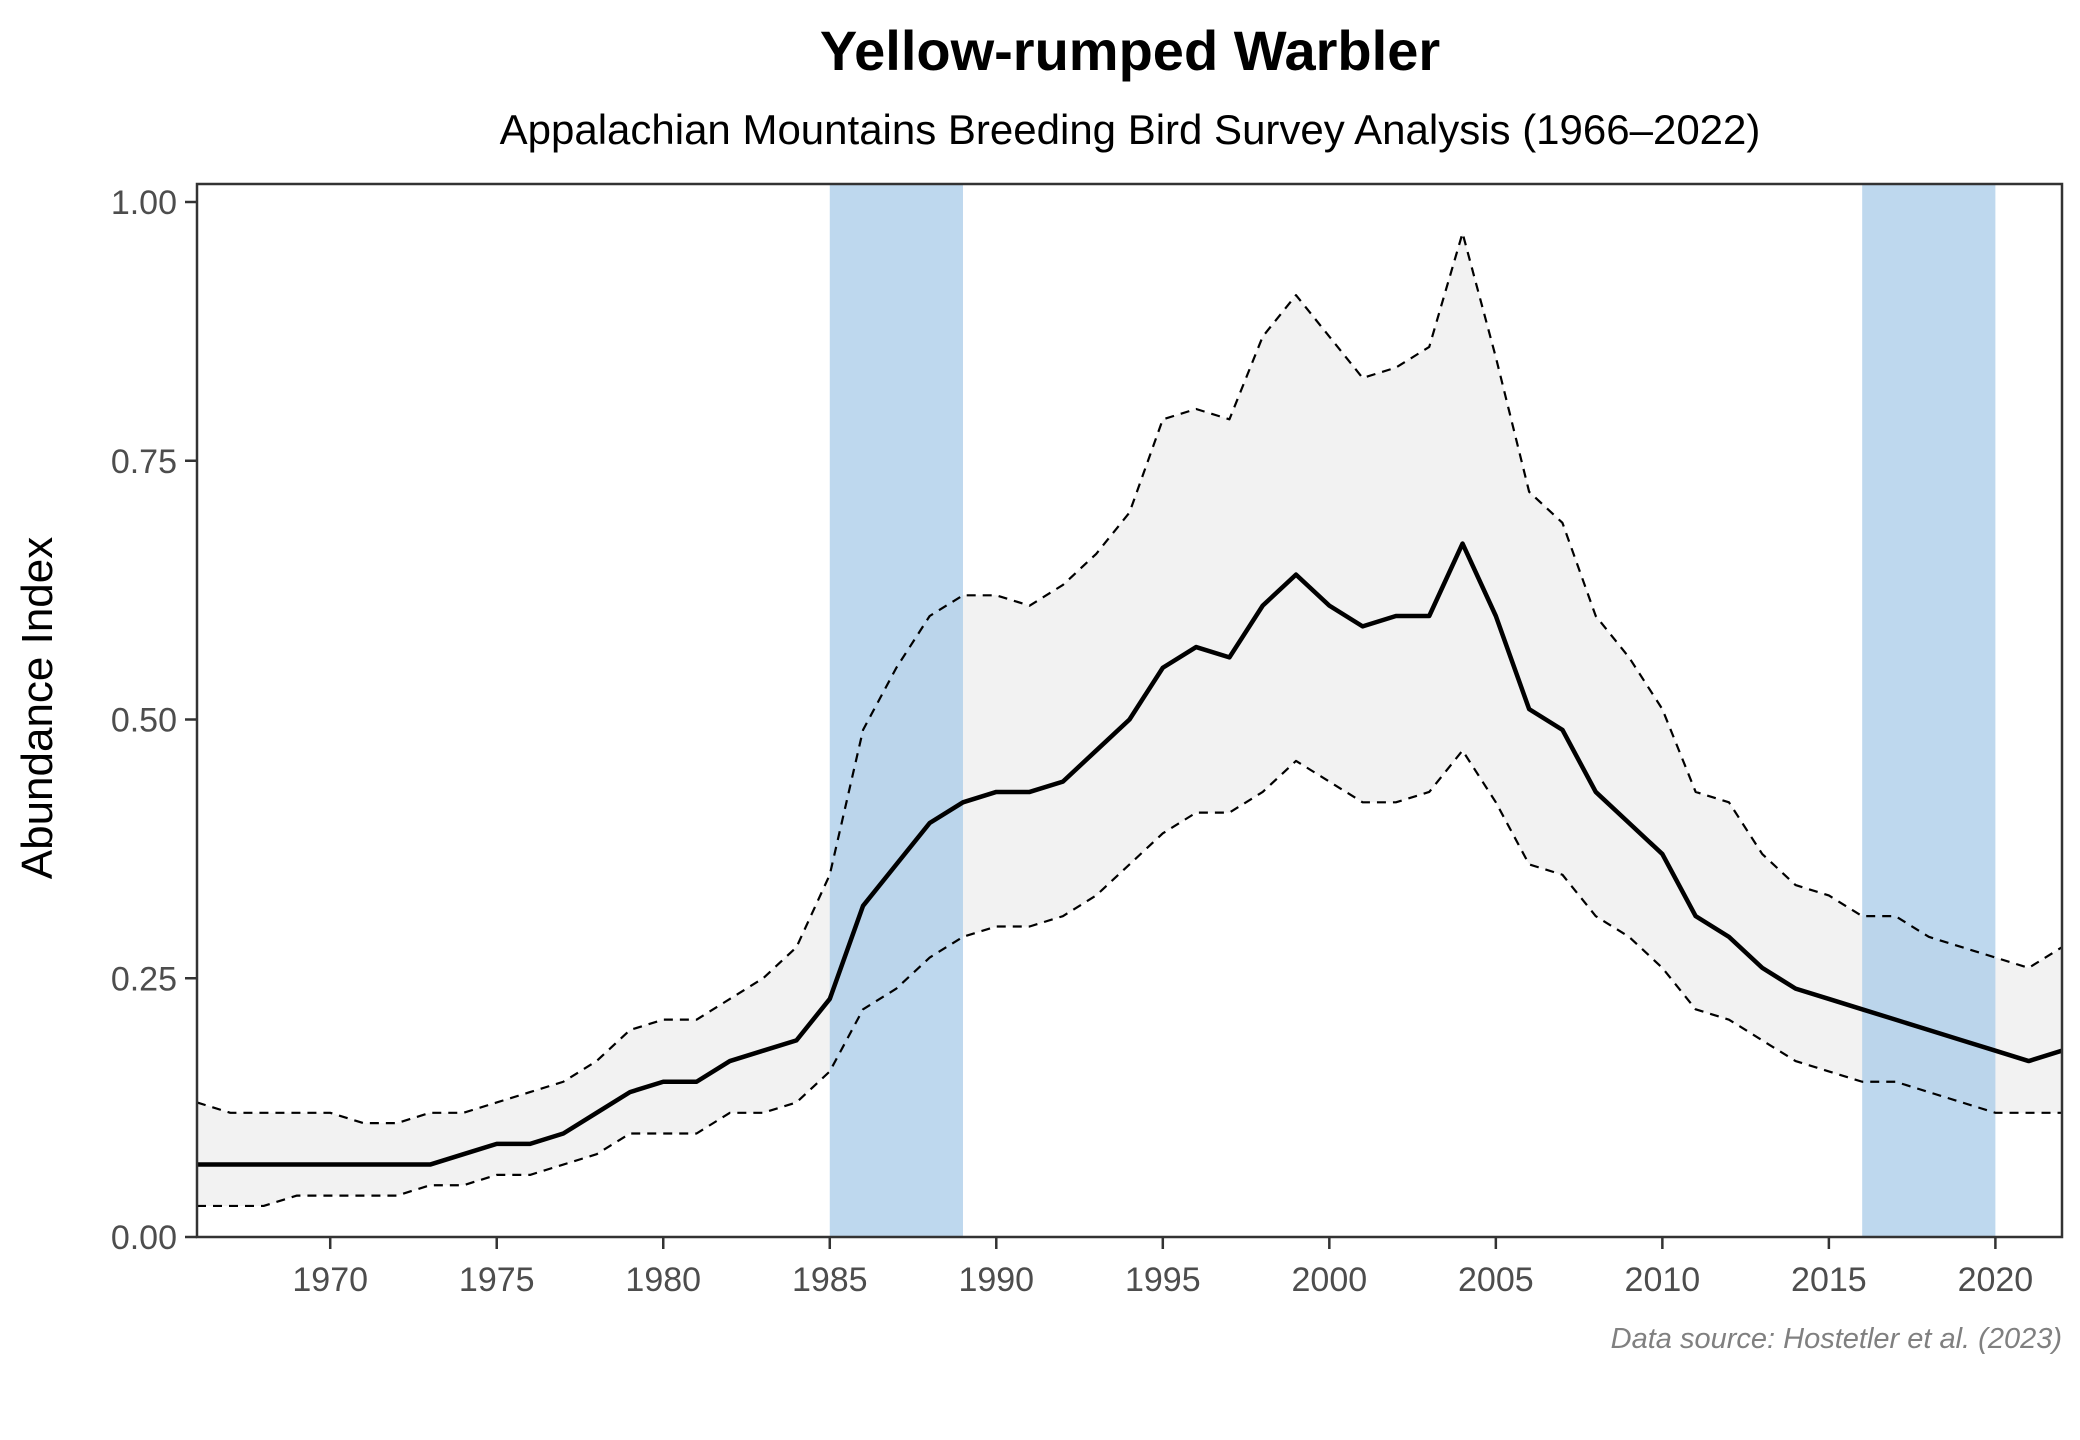  Describe the element at coordinates (37, 708) in the screenshot. I see `y-axis-title: Abundance Index` at that location.